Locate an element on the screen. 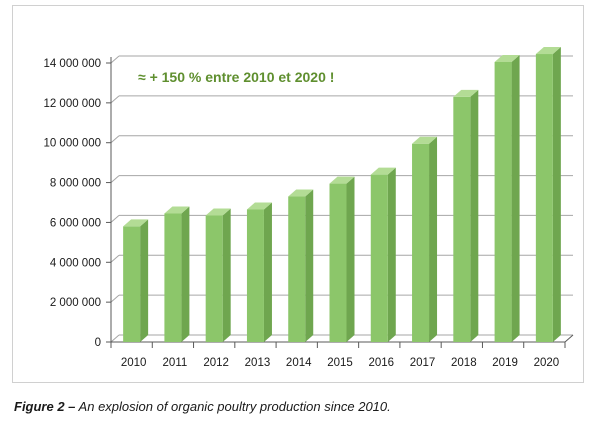 The width and height of the screenshot is (598, 428). bar-top-2018 is located at coordinates (466, 93).